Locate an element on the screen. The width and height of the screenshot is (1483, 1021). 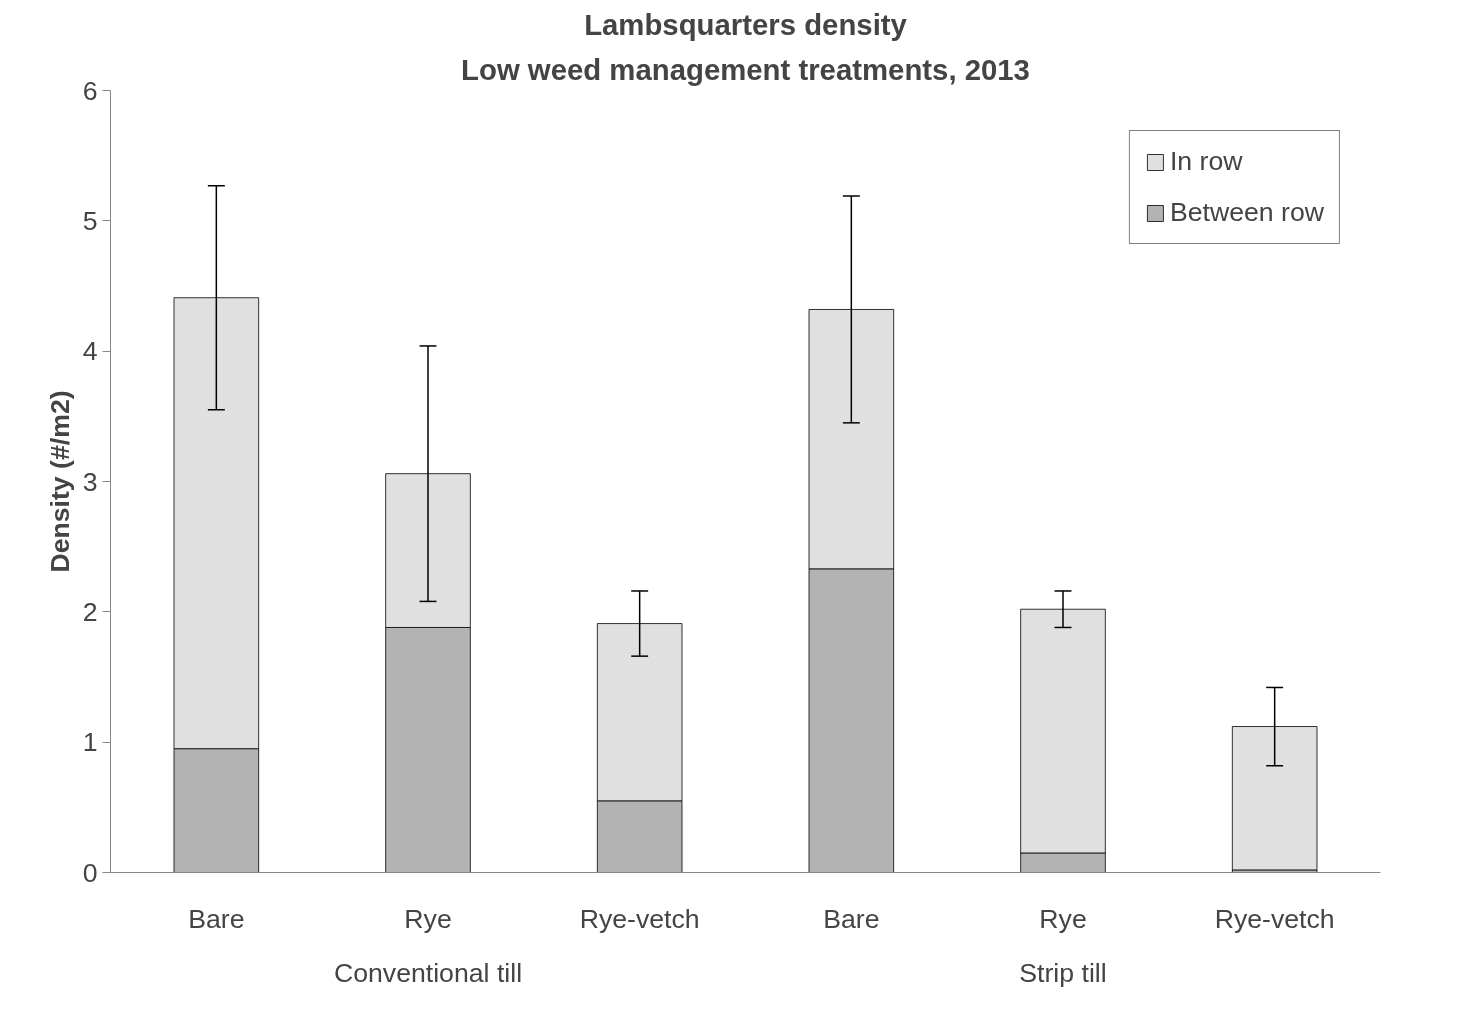
y-tick-label: 4 is located at coordinates (90, 351).